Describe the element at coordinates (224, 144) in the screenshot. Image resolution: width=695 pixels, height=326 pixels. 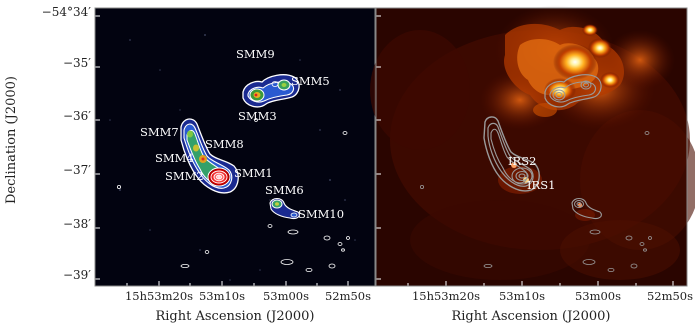
I see `source-label: SMM8` at that location.